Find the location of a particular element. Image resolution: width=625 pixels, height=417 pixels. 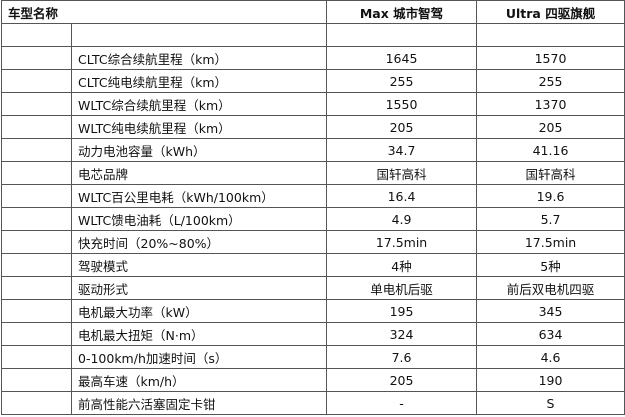

spec-value: 1370 is located at coordinates (550, 104).